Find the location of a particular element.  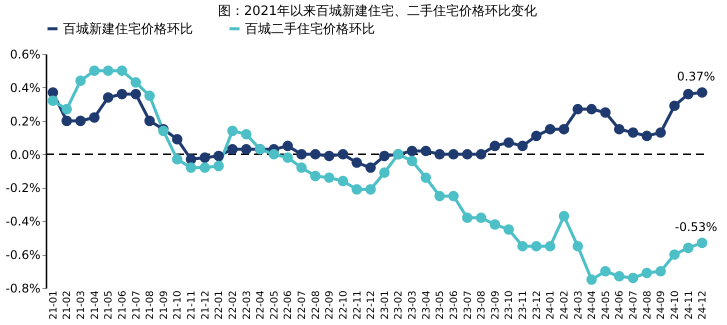

x-tick-label: 21-08 is located at coordinates (150, 305).